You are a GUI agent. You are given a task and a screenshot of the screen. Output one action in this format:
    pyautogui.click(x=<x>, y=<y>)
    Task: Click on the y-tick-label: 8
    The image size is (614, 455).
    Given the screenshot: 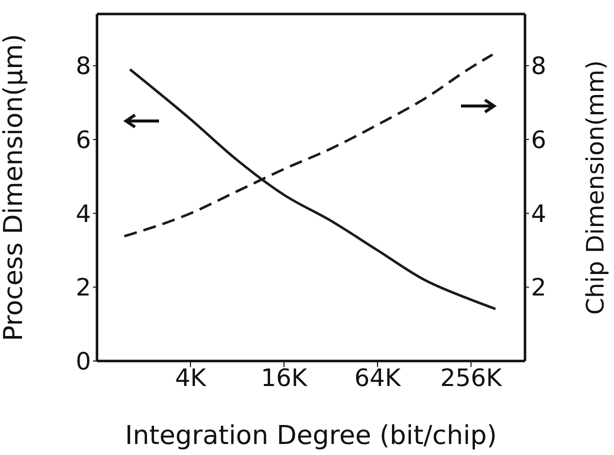 What is the action you would take?
    pyautogui.click(x=83, y=66)
    